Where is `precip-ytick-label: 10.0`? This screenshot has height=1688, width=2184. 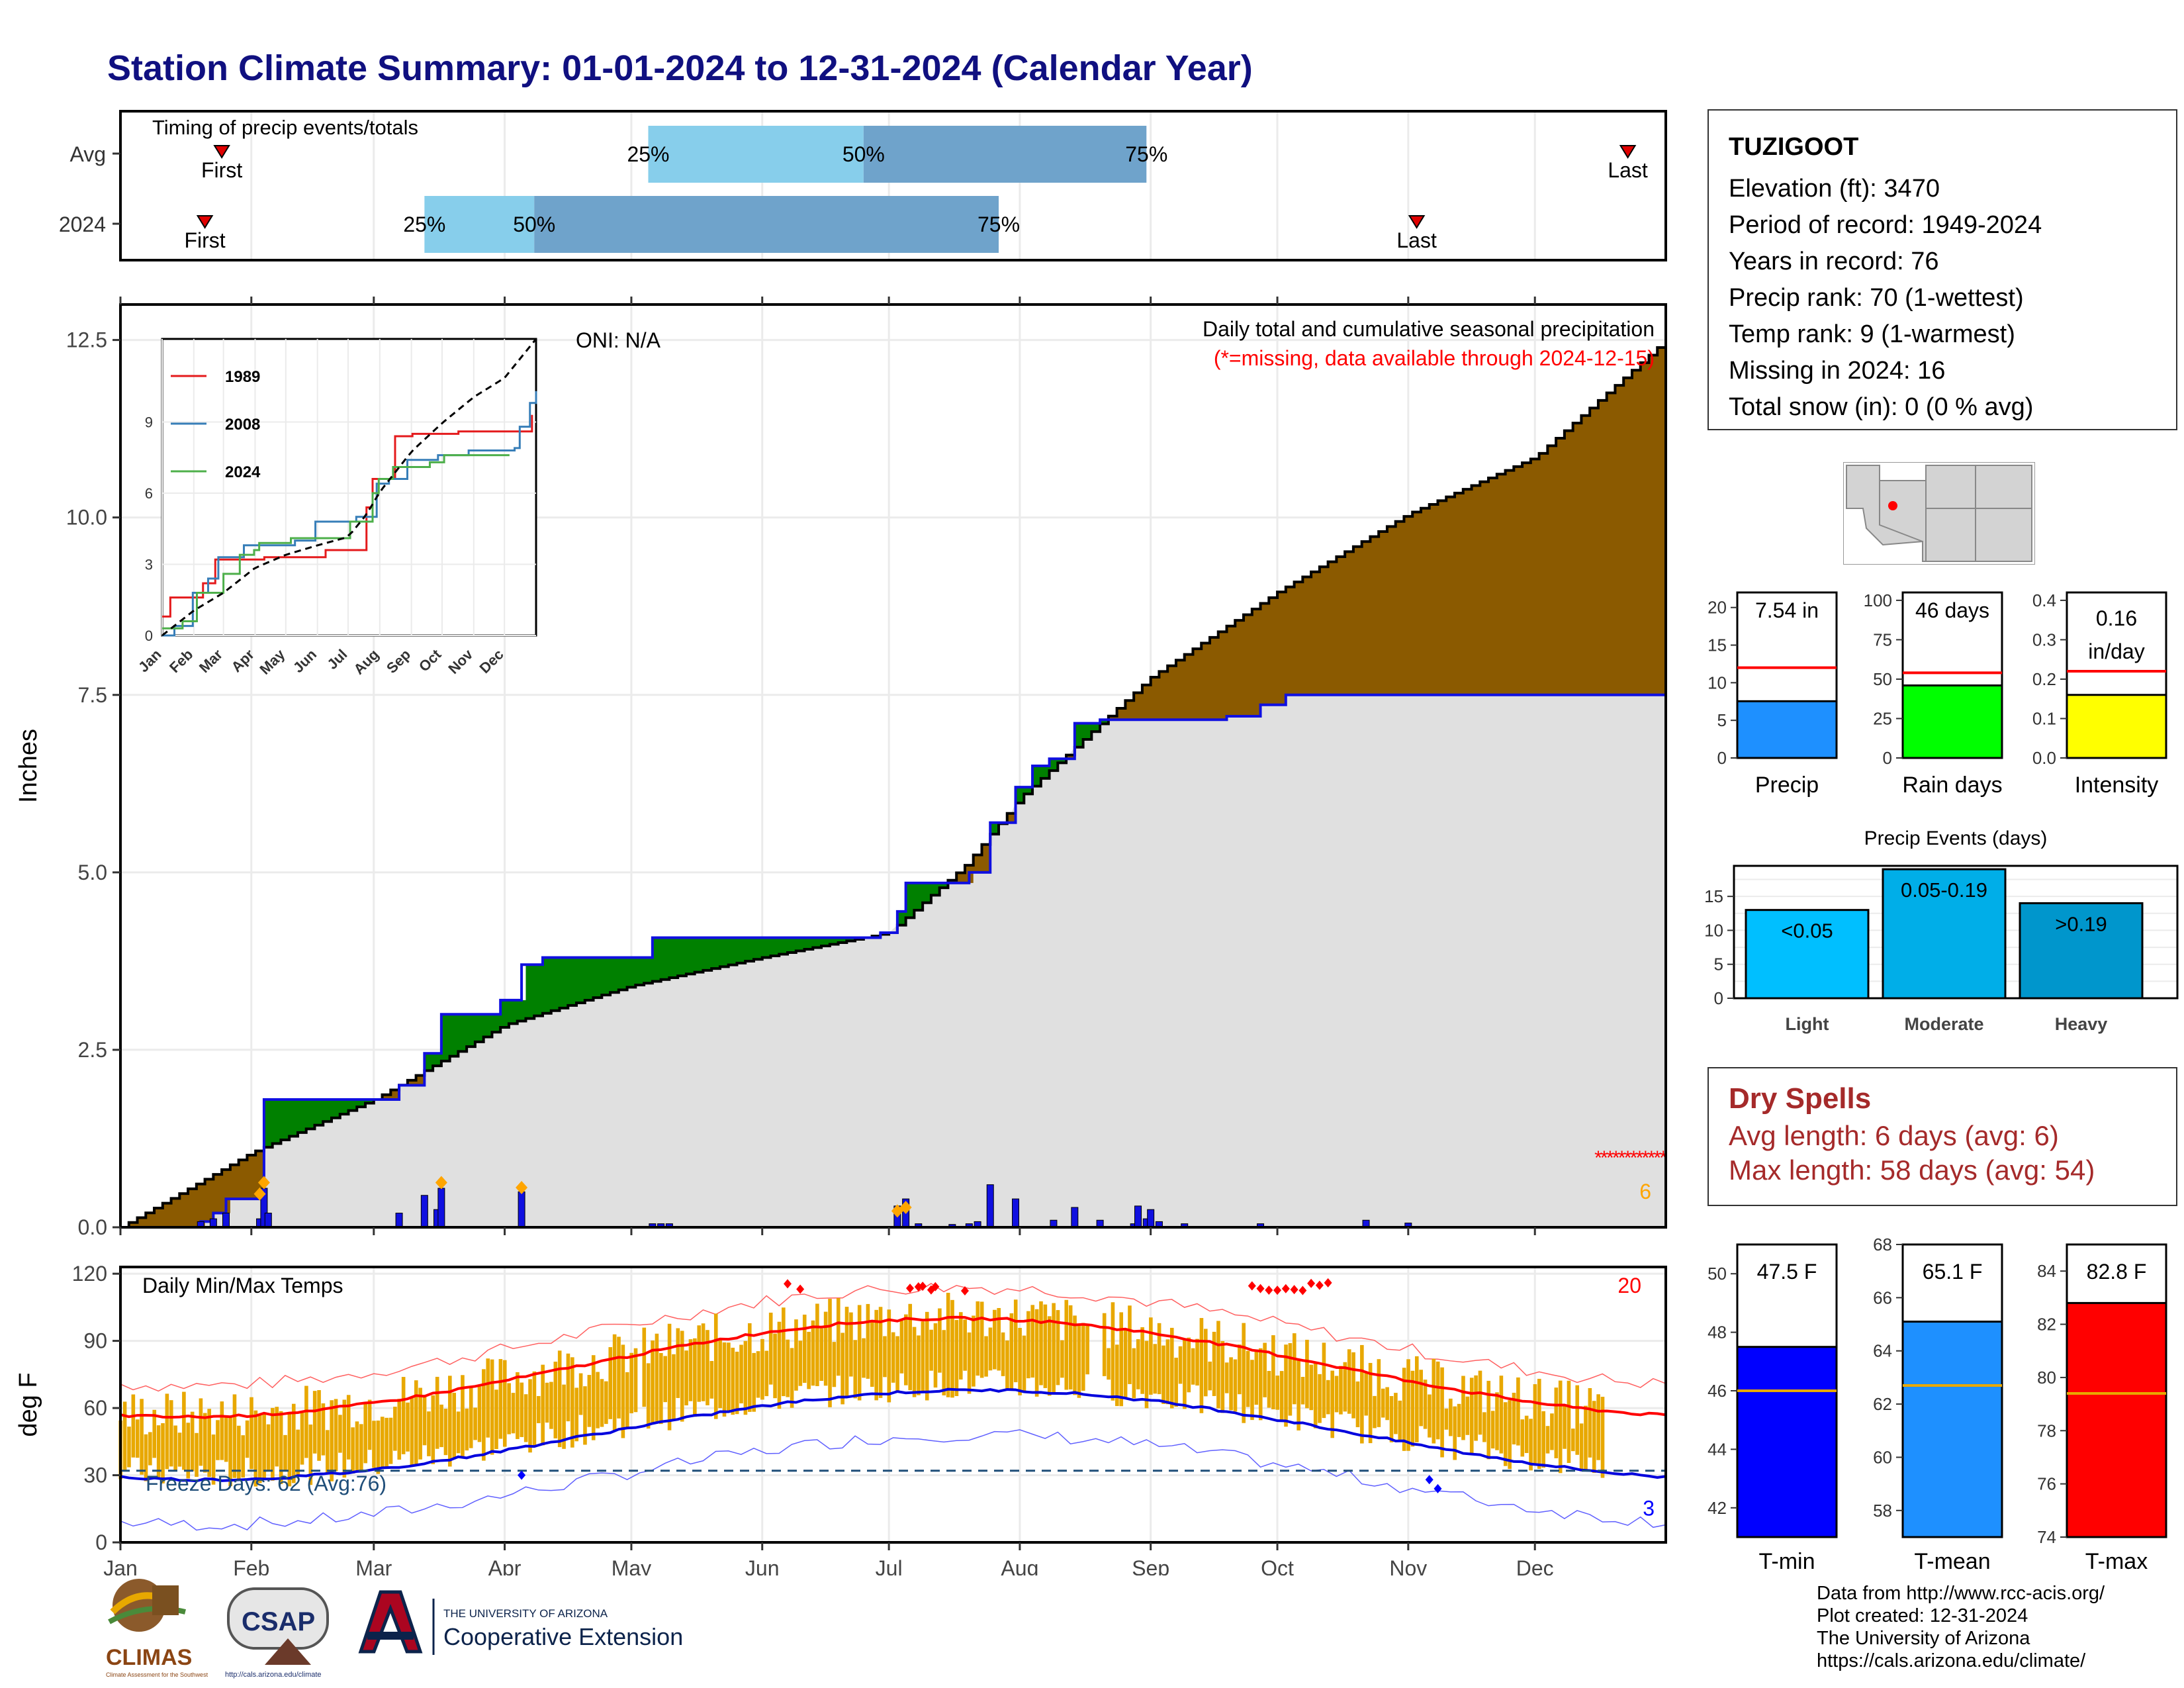 precip-ytick-label: 10.0 is located at coordinates (87, 518).